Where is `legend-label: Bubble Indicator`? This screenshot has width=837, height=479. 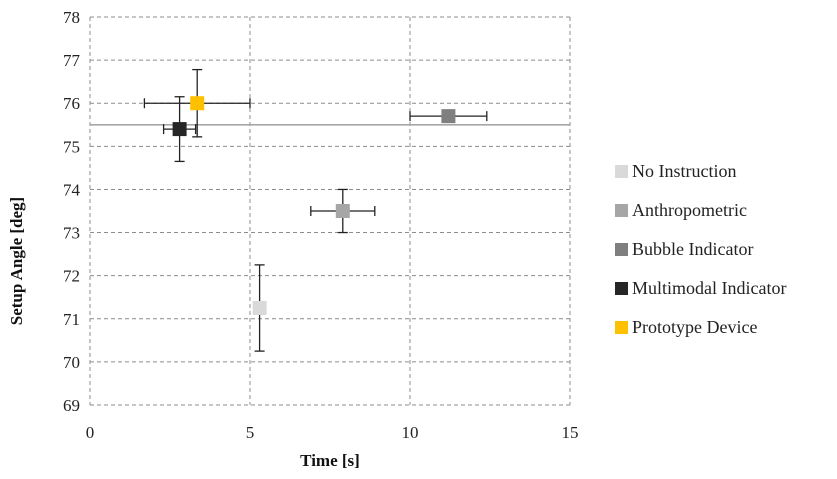 legend-label: Bubble Indicator is located at coordinates (692, 249).